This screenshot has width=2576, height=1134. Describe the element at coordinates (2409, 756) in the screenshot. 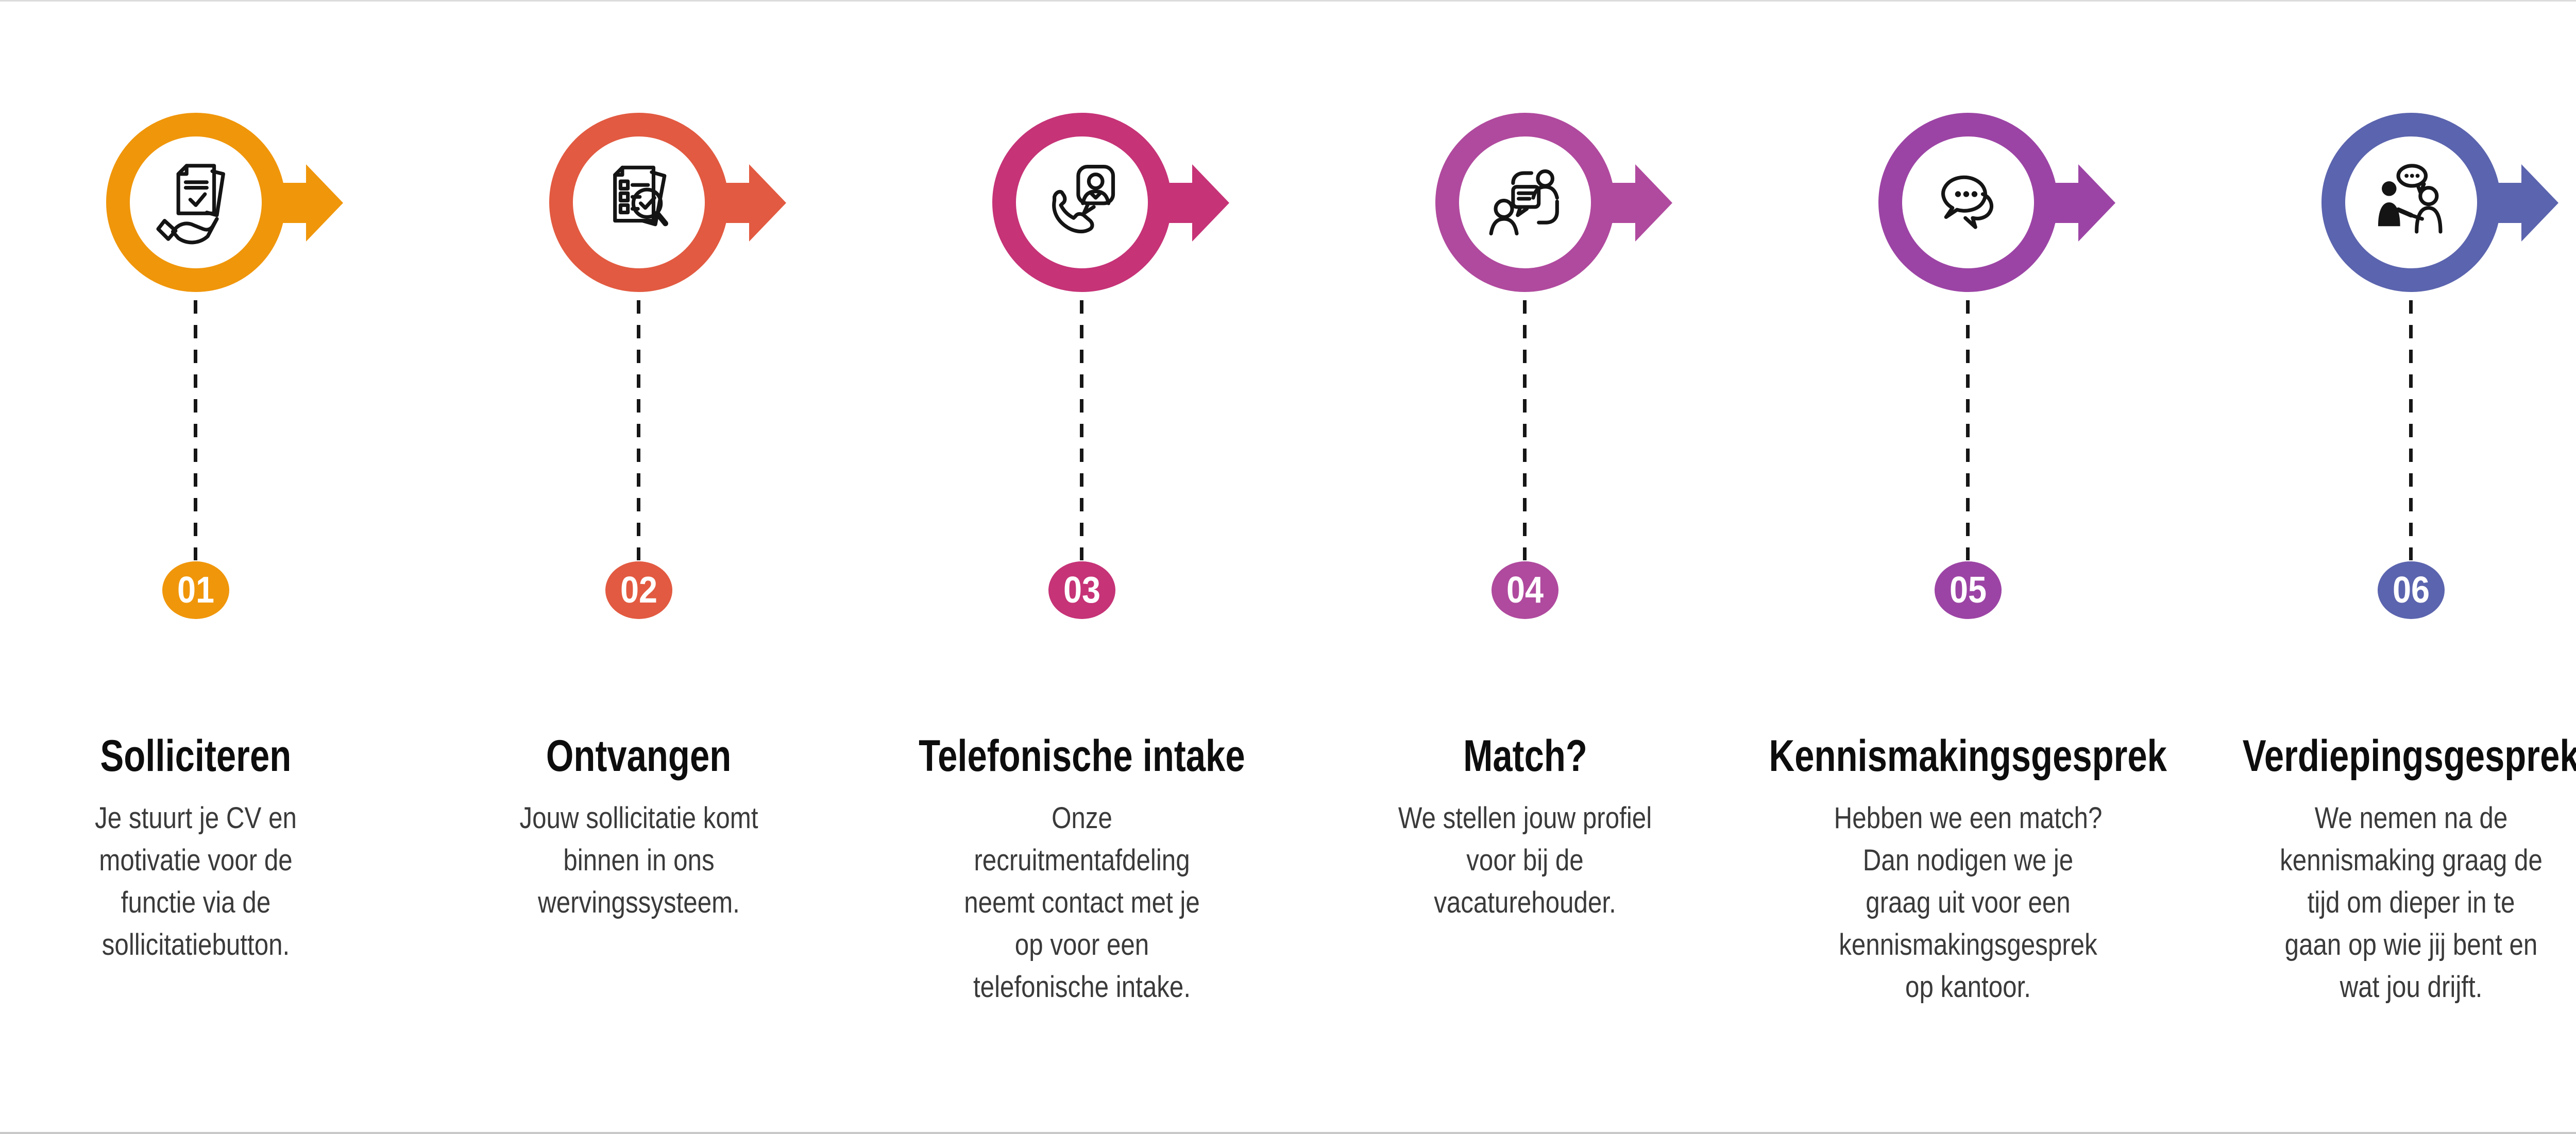

I see `step-title: Verdiepingsgesprek` at that location.